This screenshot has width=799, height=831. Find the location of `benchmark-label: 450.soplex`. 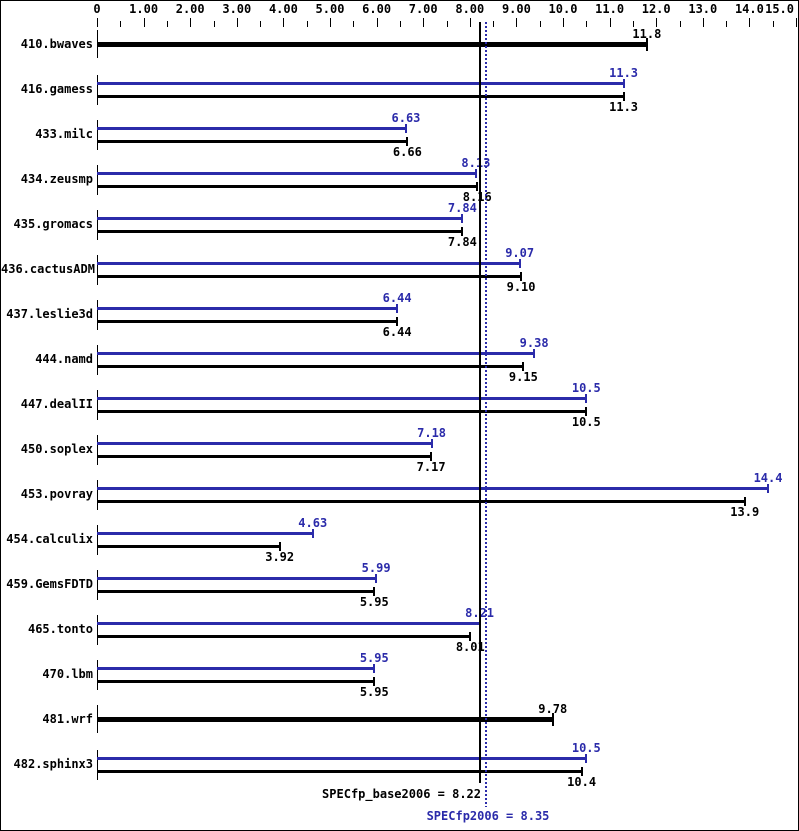

benchmark-label: 450.soplex is located at coordinates (56, 449).